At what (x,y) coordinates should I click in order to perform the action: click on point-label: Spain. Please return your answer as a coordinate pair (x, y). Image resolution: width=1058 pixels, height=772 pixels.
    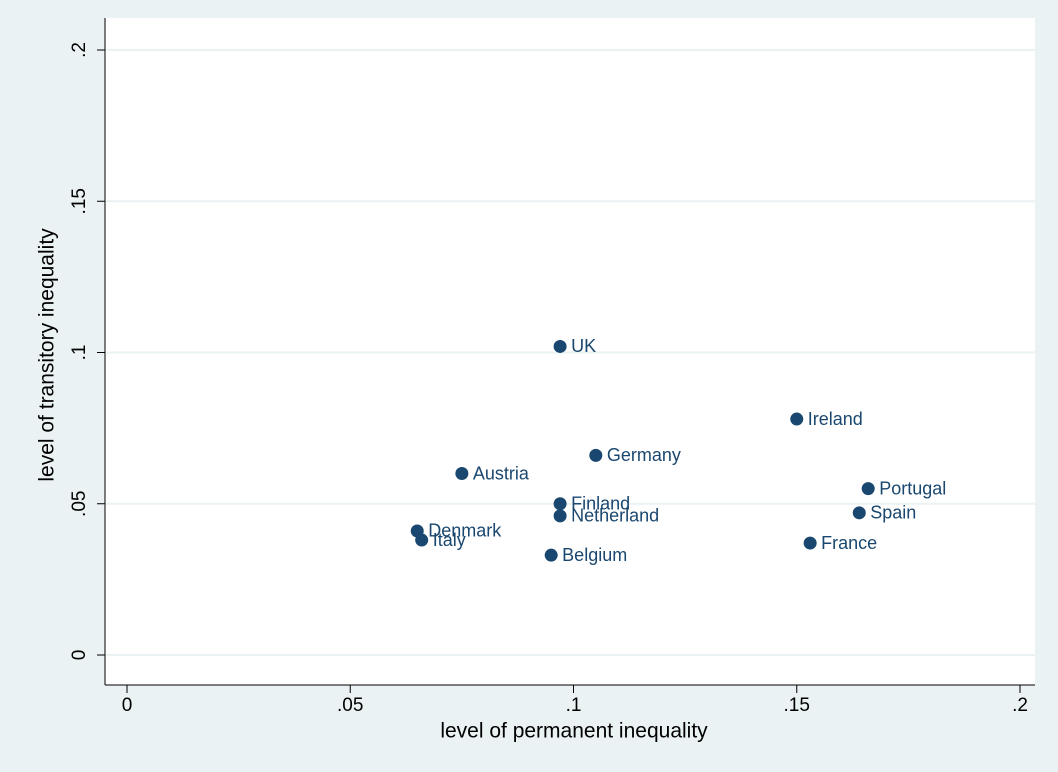
    Looking at the image, I should click on (893, 513).